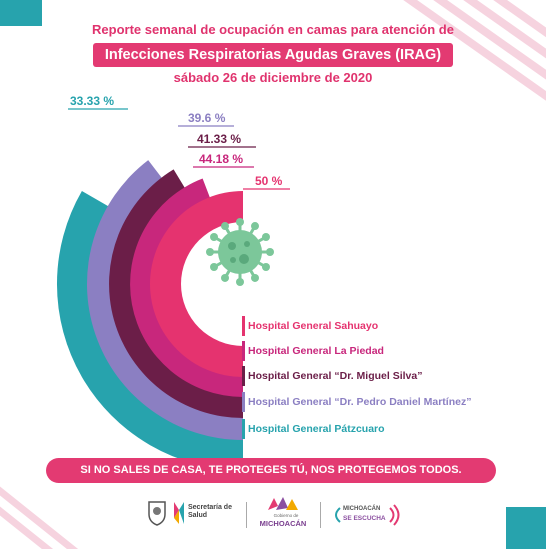 This screenshot has width=546, height=549. I want to click on virus-icon, so click(240, 252).